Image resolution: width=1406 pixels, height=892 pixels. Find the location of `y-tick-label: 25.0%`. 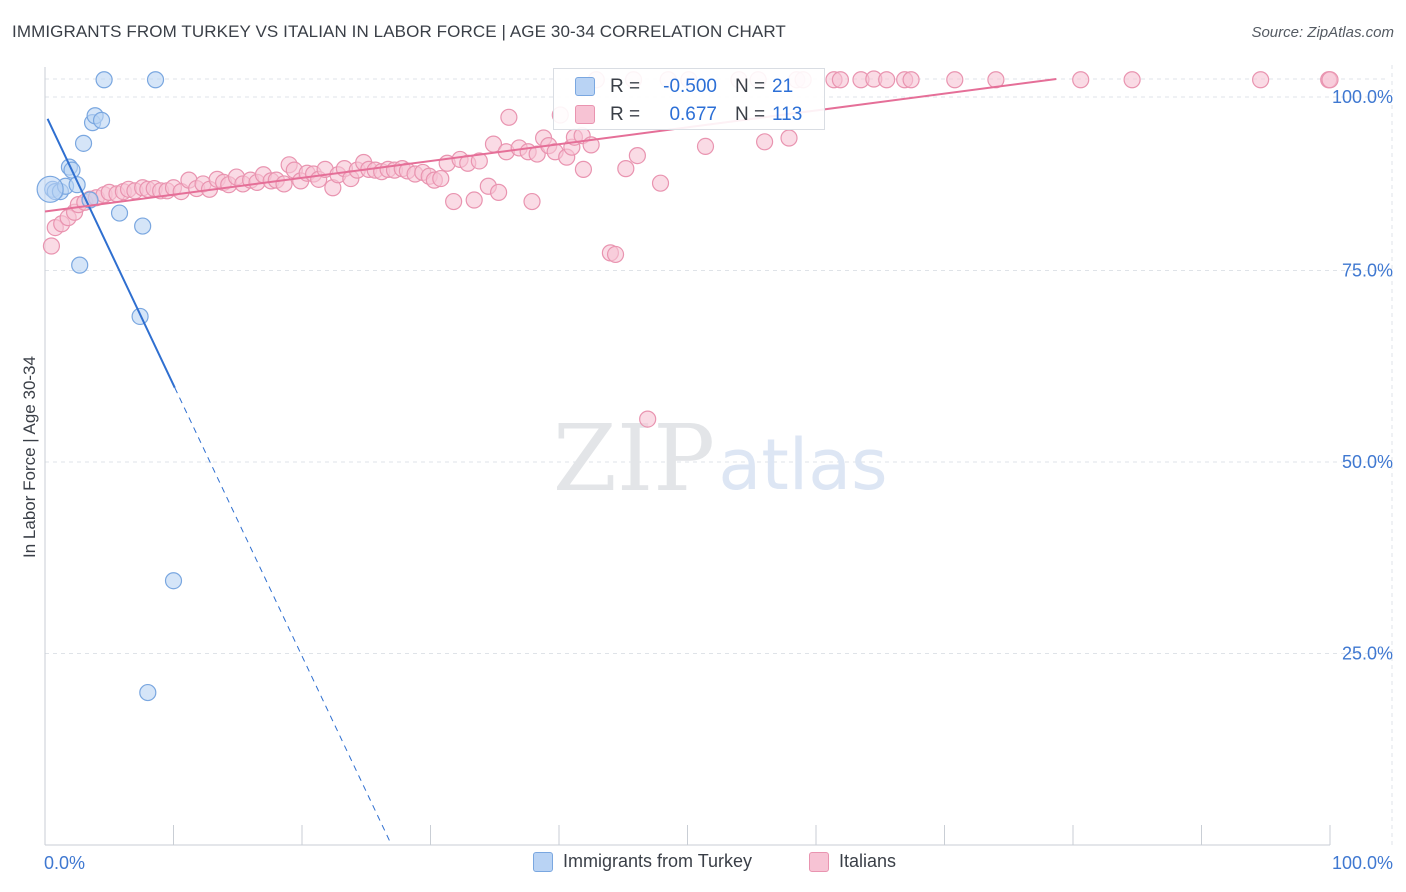

y-tick-label: 25.0% is located at coordinates (1367, 654).